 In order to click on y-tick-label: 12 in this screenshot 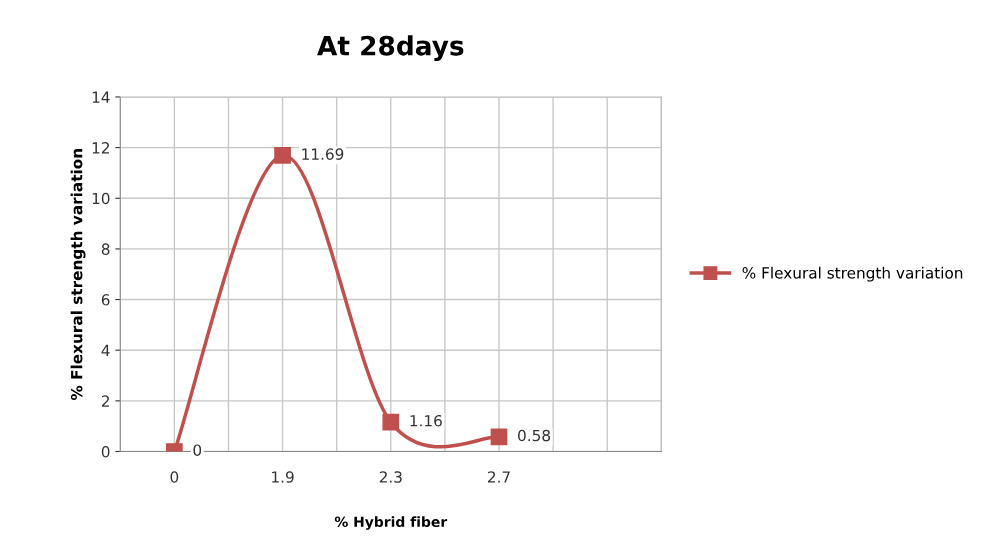, I will do `click(100, 148)`.